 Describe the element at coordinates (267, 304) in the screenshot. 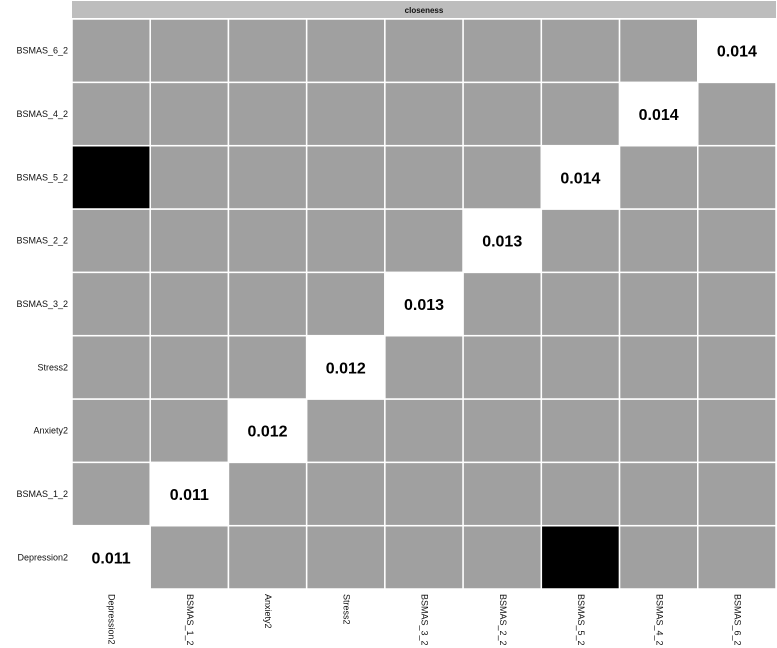

I see `heatmap-cell-BSMAS_3_2-Anxiety2` at that location.